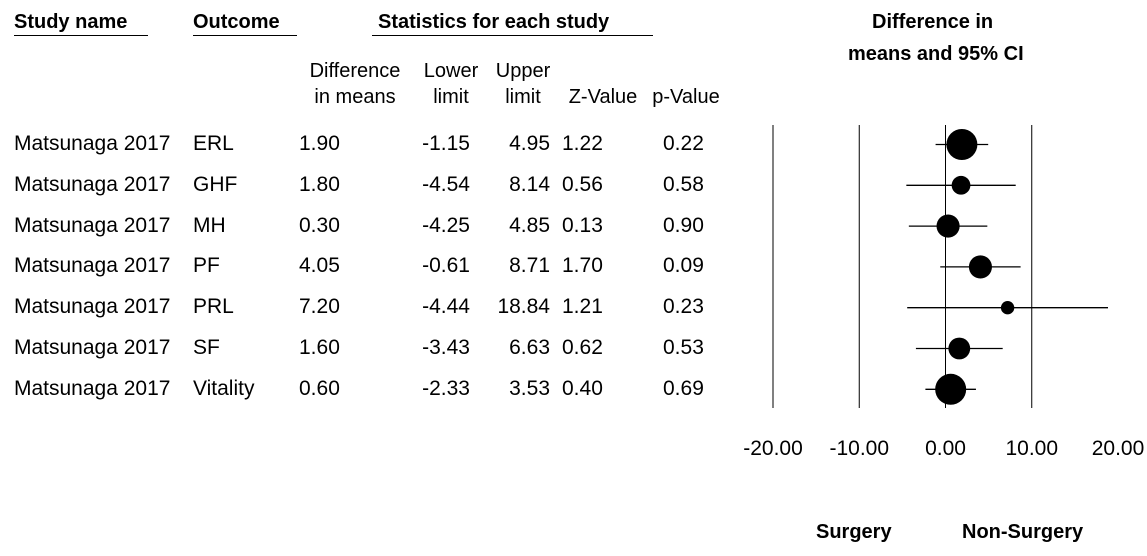 The height and width of the screenshot is (556, 1147). Describe the element at coordinates (933, 22) in the screenshot. I see `plot-title-line1: Difference in` at that location.